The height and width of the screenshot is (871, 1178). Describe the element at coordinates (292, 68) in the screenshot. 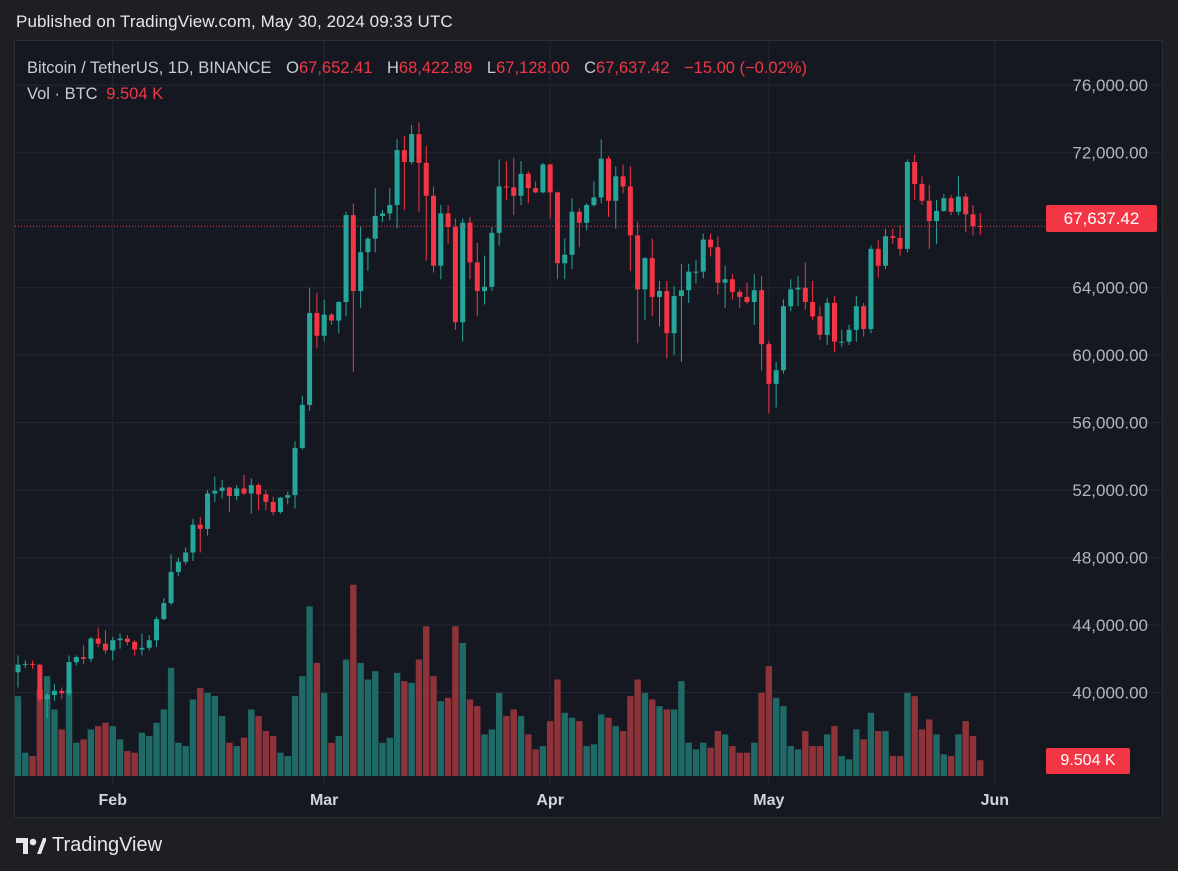

I see `open-label: O` at that location.